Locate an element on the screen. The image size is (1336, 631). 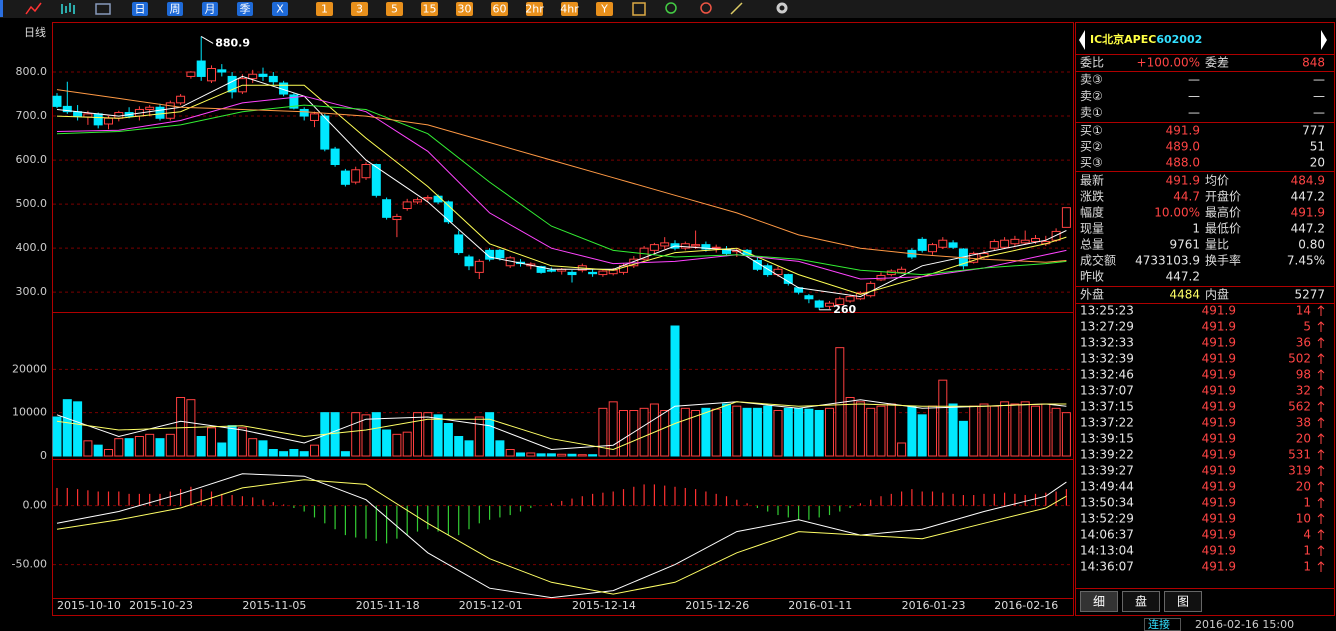
toolbar-button-label: 月 is located at coordinates (210, 9).